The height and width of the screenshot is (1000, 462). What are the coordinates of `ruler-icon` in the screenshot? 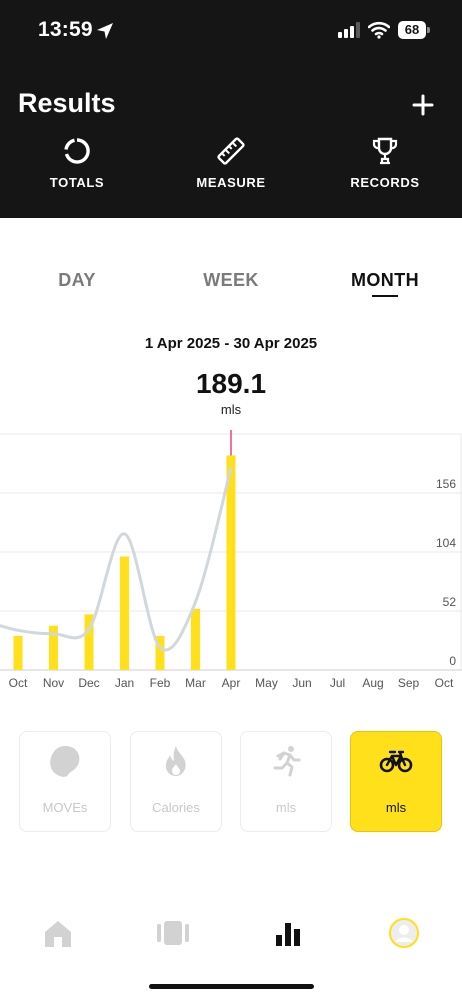 It's located at (231, 151).